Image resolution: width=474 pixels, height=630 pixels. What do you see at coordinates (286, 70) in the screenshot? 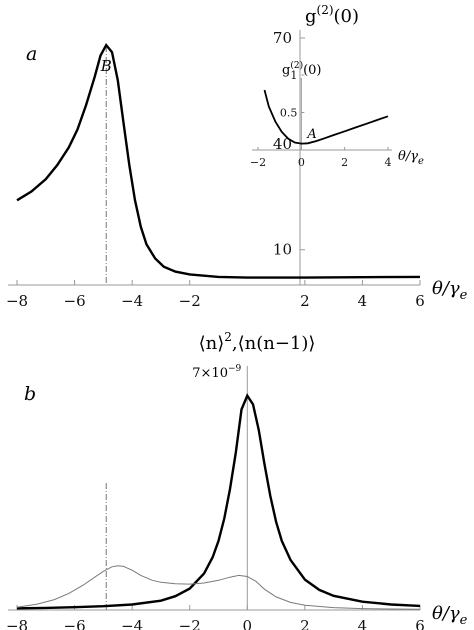
I see `inset-y-label-base: g` at bounding box center [286, 70].